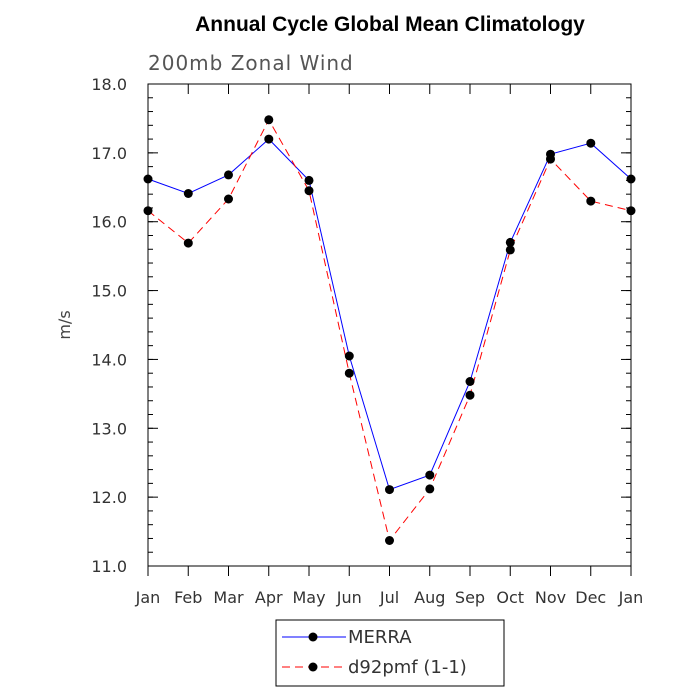 This screenshot has width=700, height=700. Describe the element at coordinates (380, 637) in the screenshot. I see `legend-label-merra: MERRA` at that location.